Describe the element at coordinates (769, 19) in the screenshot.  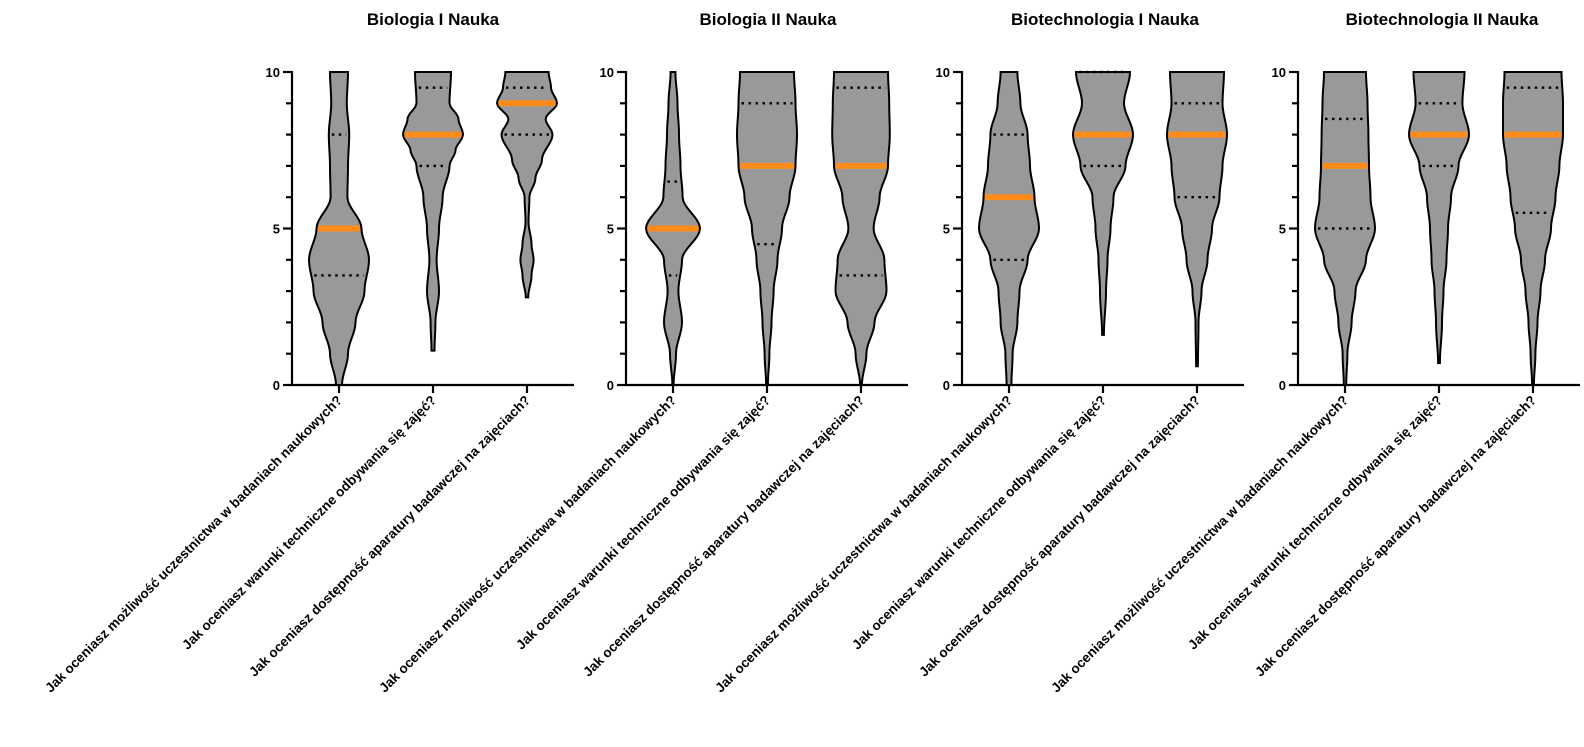
I see `panel-title: Biologia II Nauka` at that location.